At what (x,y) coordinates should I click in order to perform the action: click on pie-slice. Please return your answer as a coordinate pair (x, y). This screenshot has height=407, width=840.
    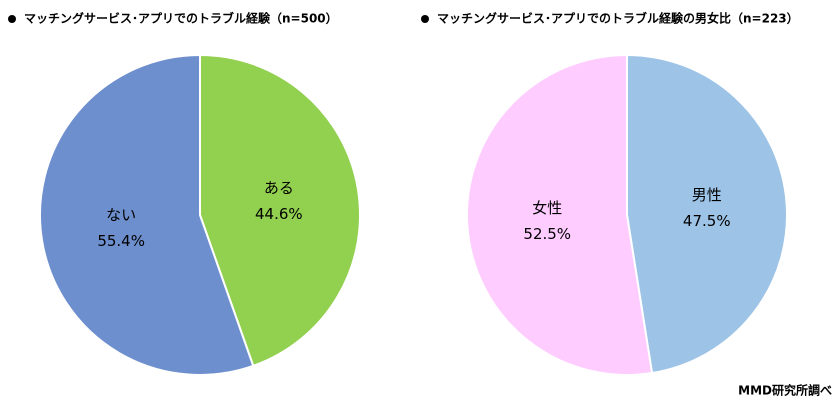
    Looking at the image, I should click on (280, 210).